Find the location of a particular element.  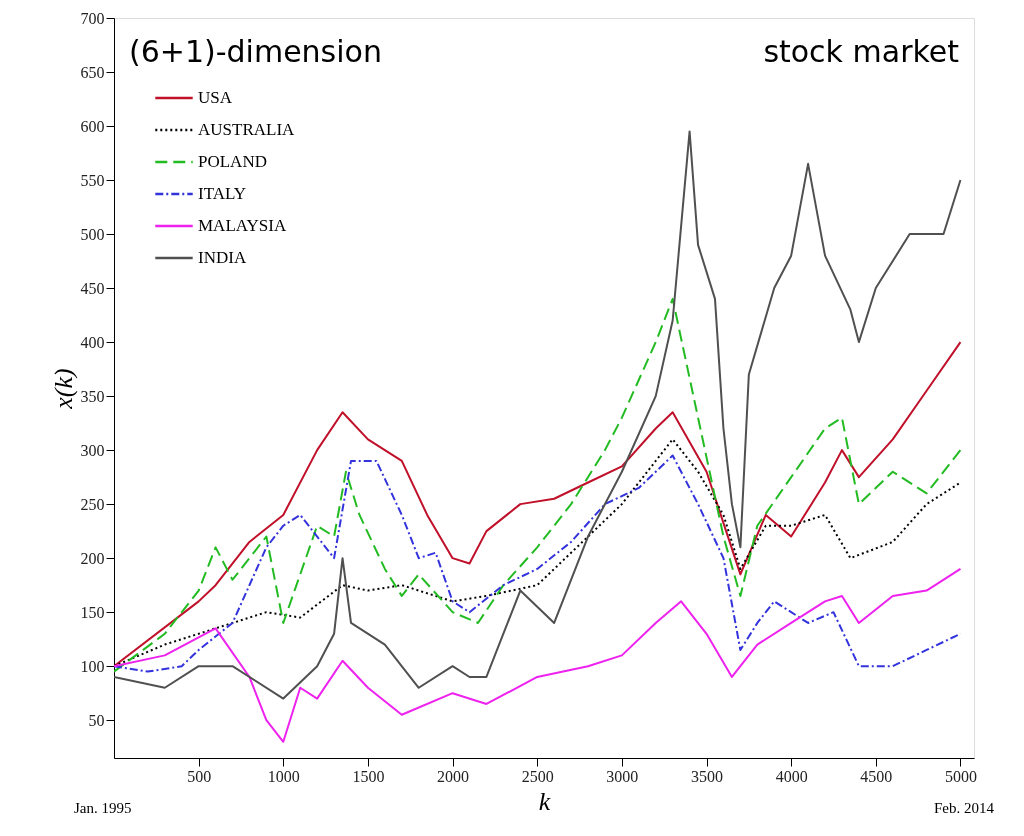

x-tick-label: 3000 is located at coordinates (622, 776).